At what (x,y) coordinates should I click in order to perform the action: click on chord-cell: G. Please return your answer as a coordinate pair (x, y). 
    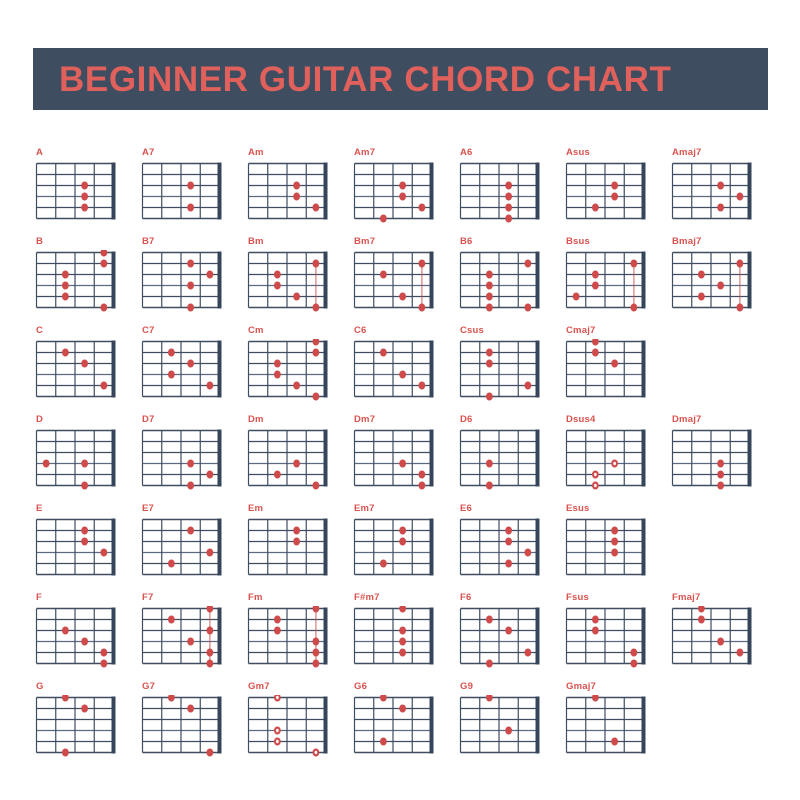
    Looking at the image, I should click on (86, 726).